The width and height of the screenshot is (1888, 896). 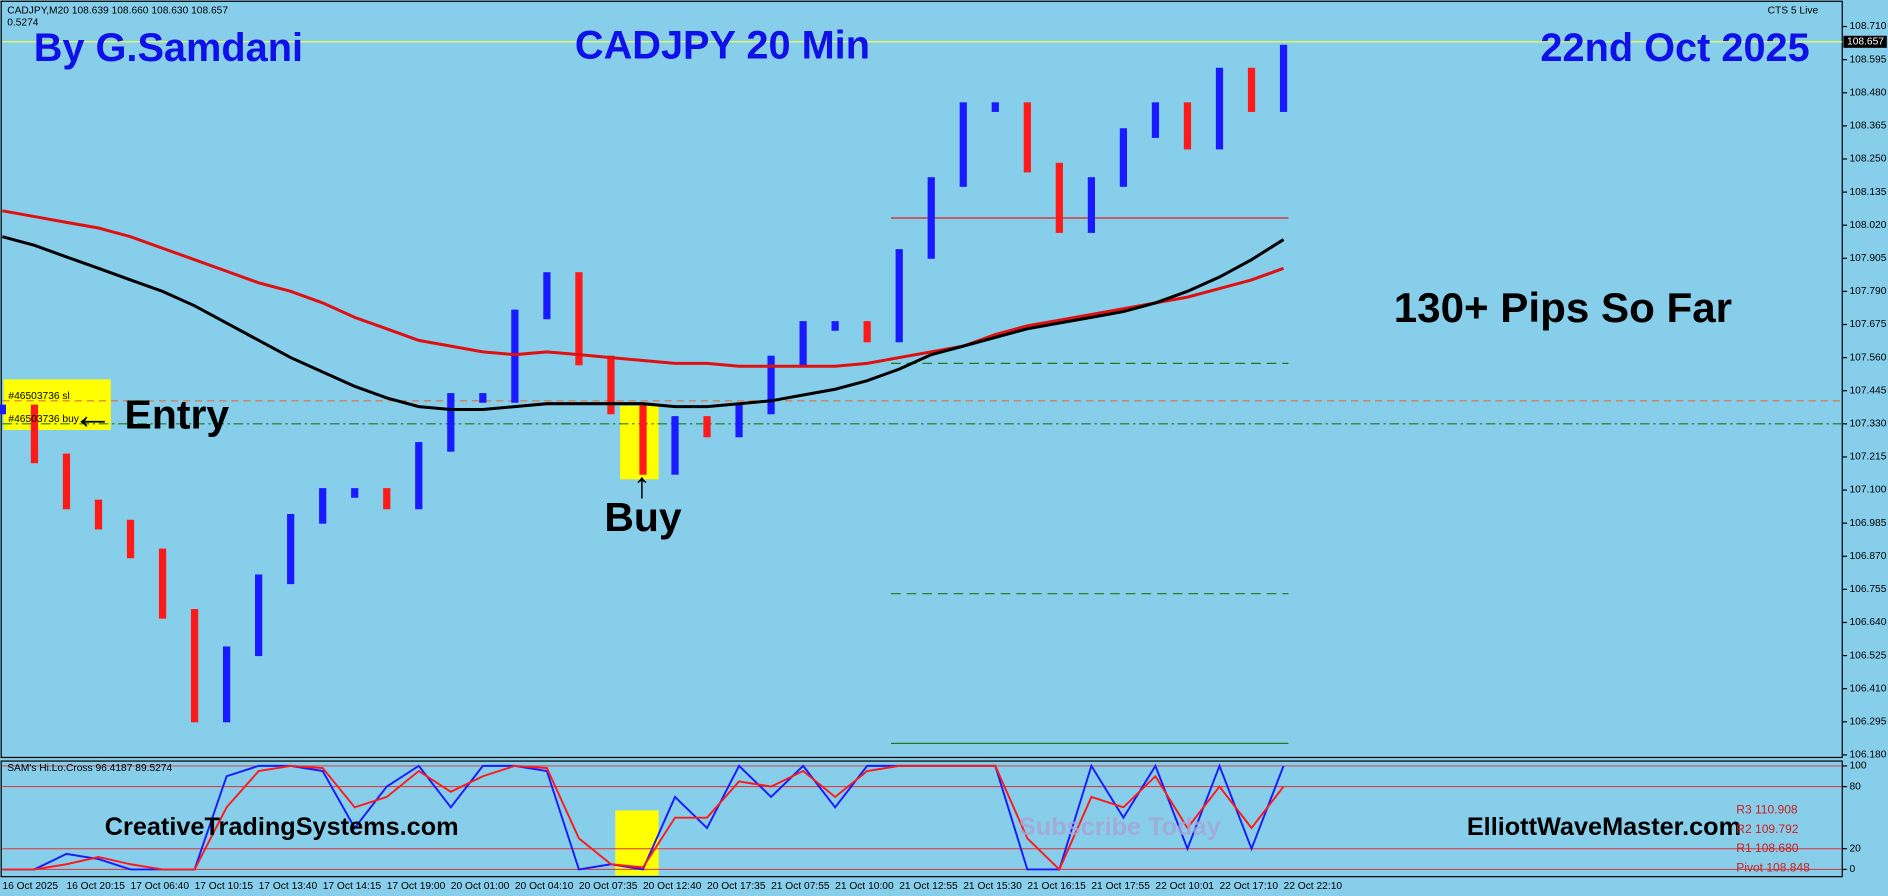 I want to click on x-tick-label: 21 Oct 12:55, so click(x=928, y=886).